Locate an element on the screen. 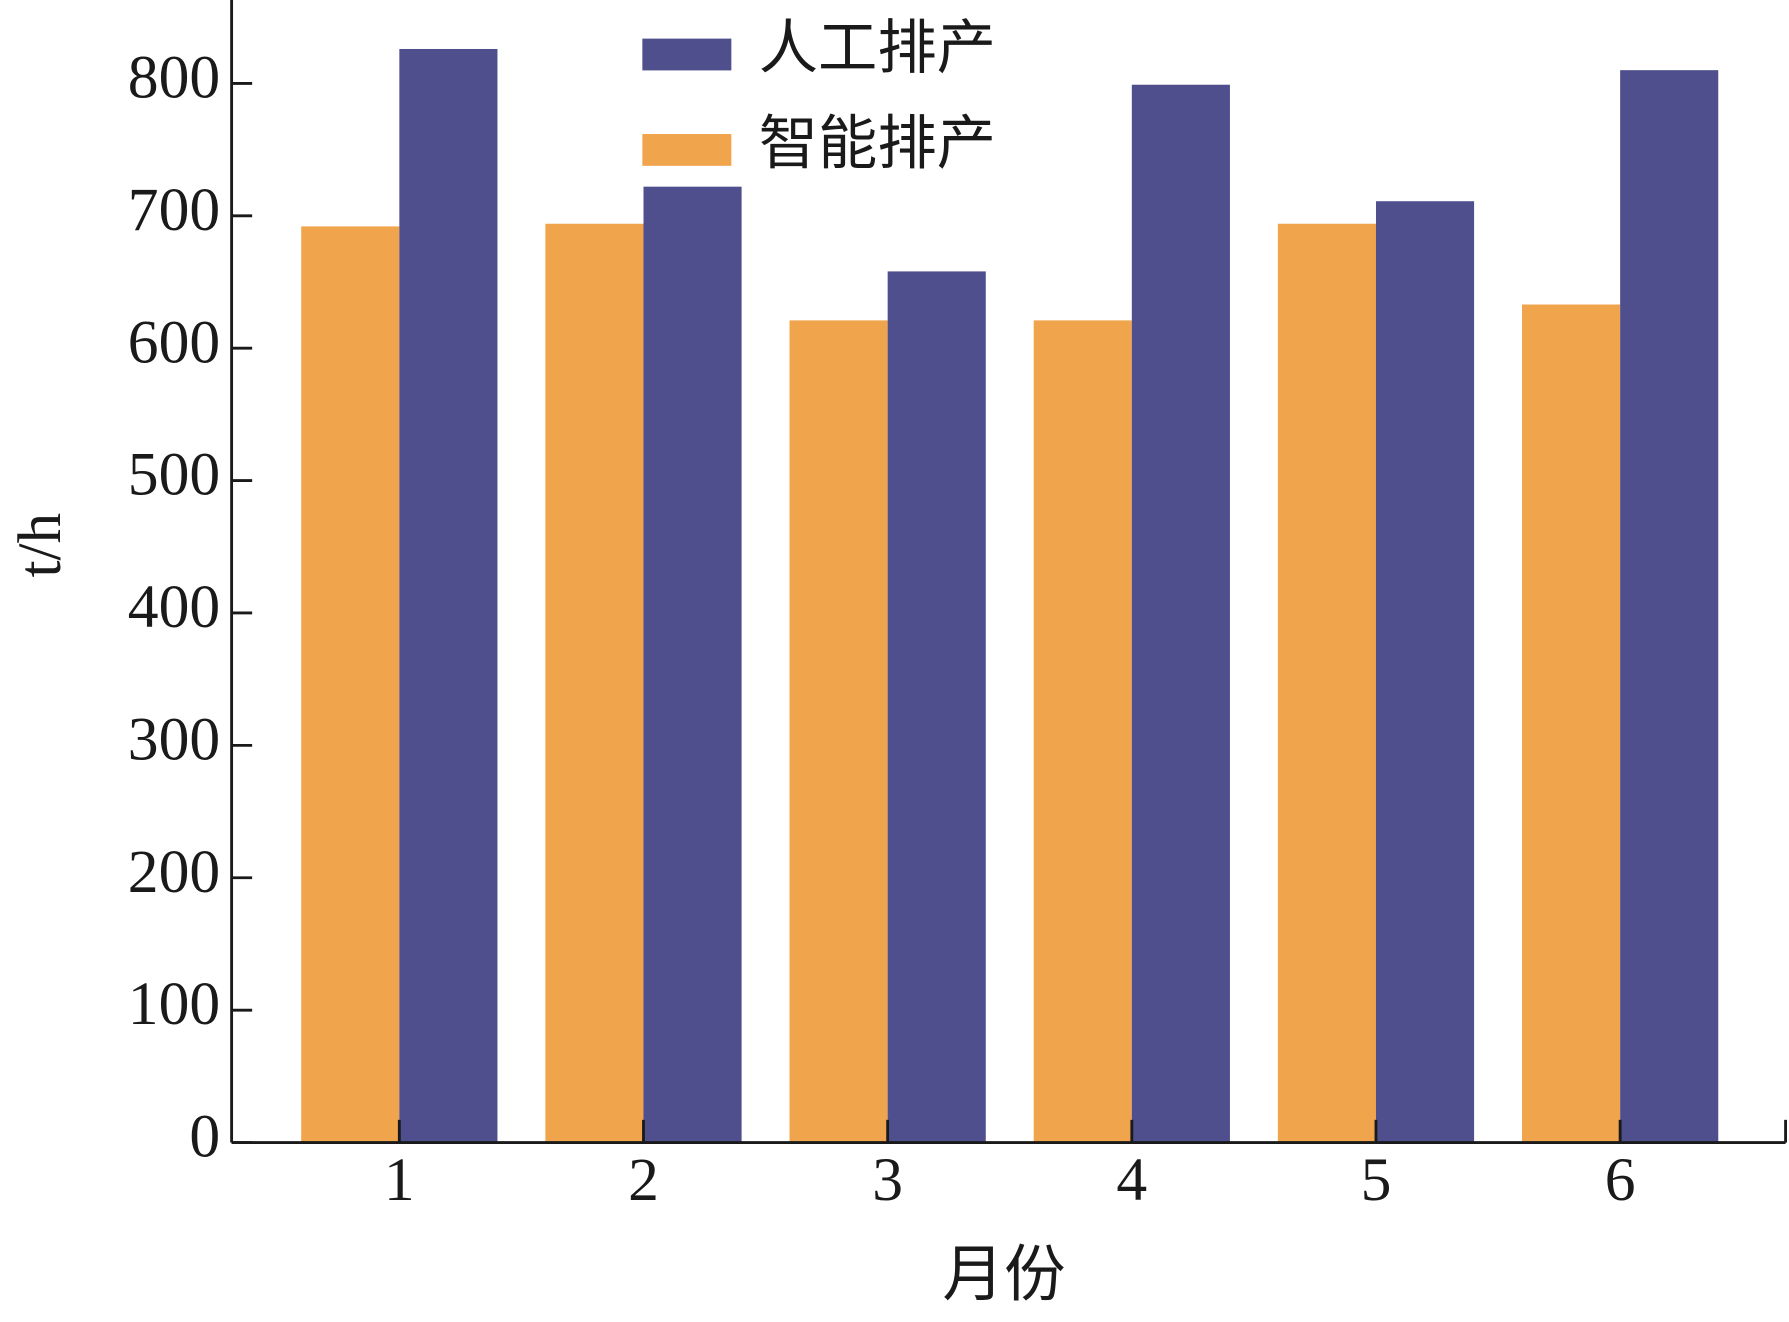 The image size is (1789, 1322). legend-label: 智能排产 is located at coordinates (877, 144).